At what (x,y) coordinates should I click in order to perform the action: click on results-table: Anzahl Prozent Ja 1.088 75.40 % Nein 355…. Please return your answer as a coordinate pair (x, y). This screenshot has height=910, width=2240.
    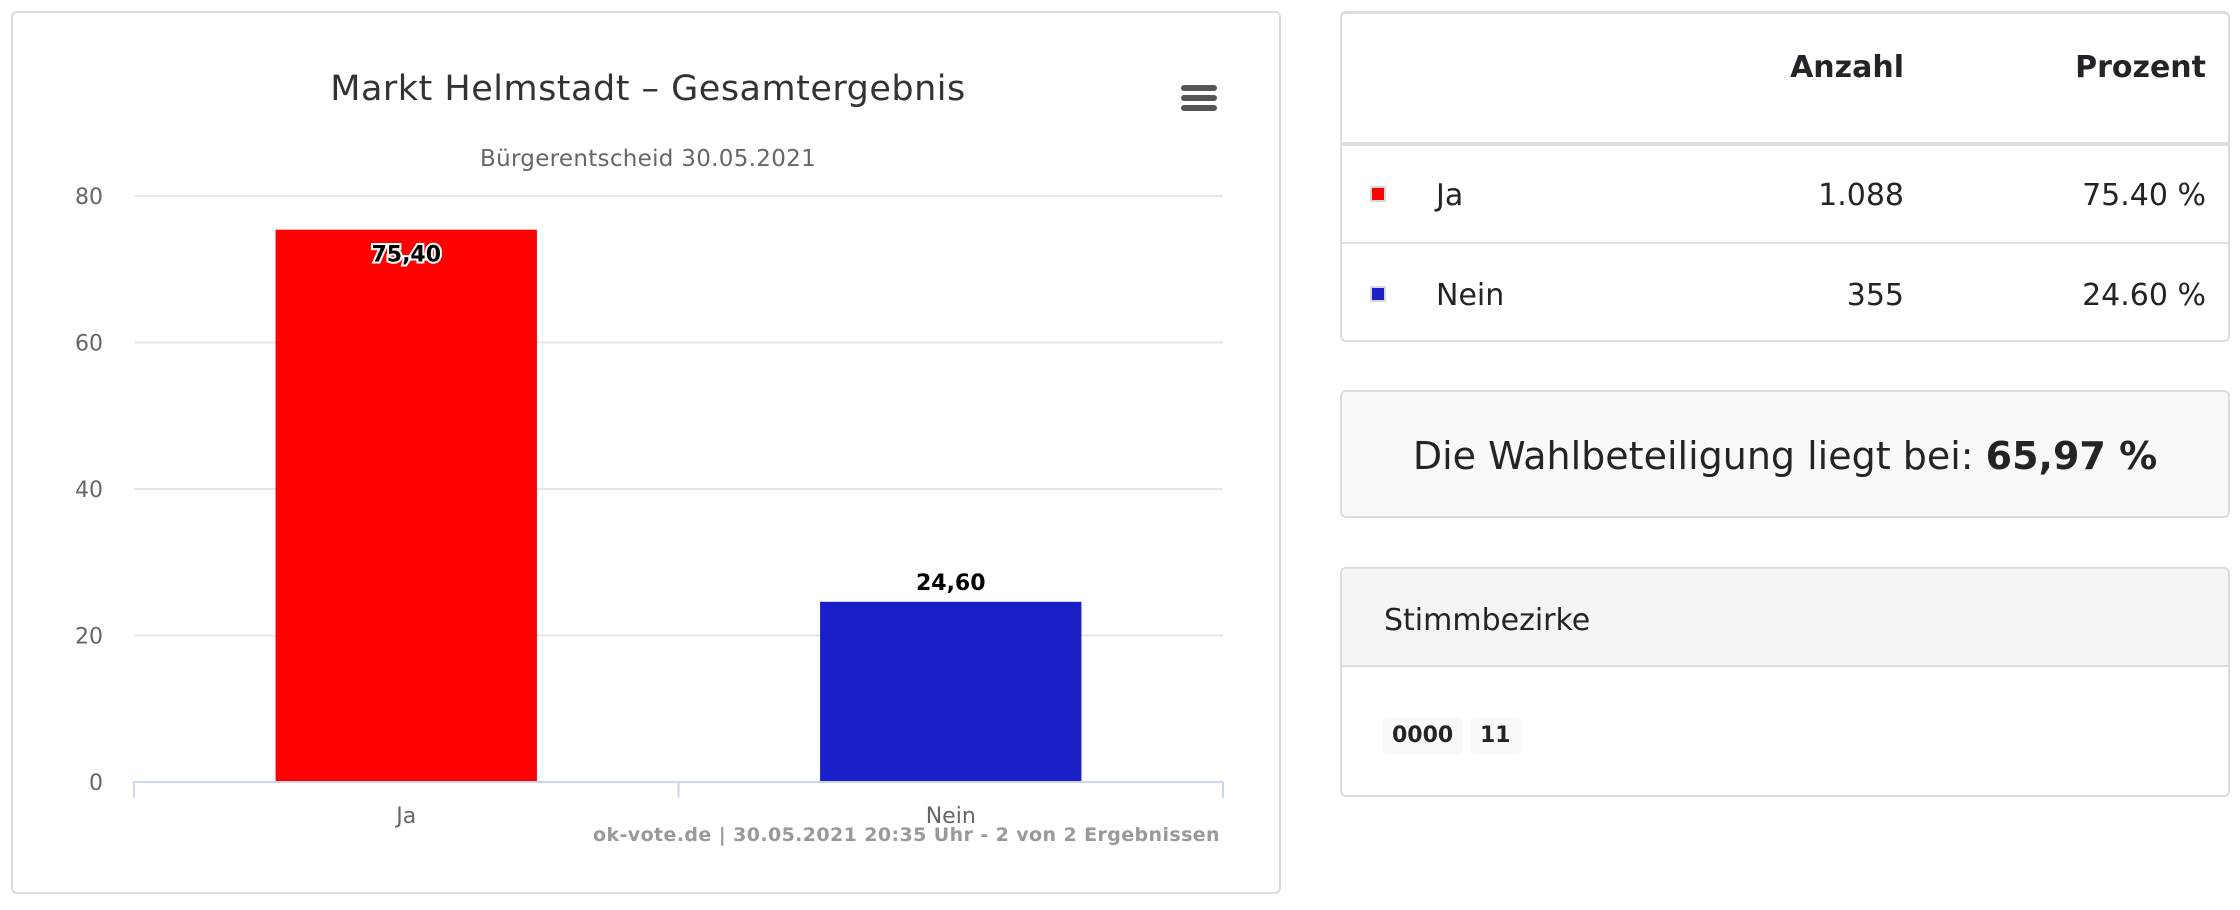
    Looking at the image, I should click on (1785, 176).